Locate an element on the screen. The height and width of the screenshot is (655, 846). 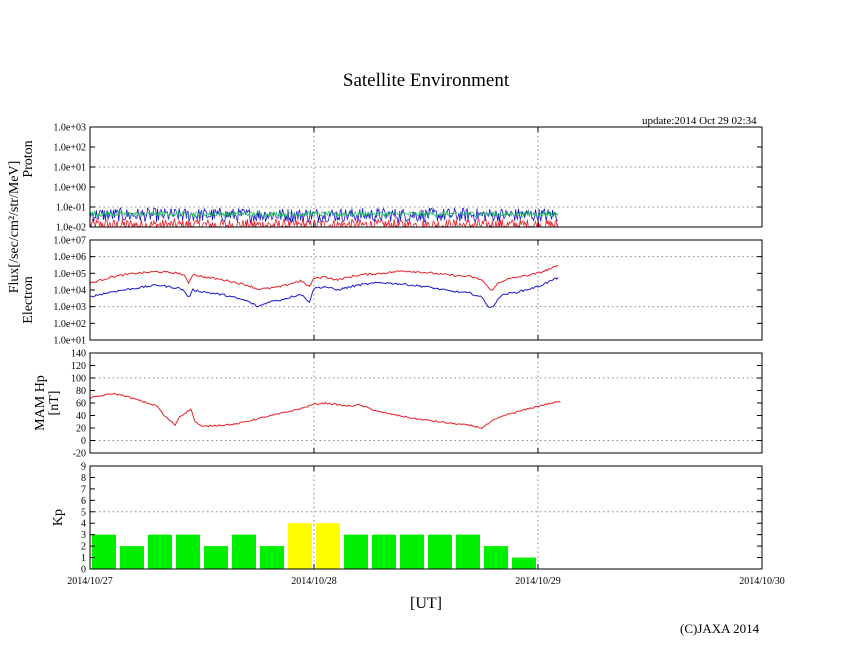
y-axis-label-proton: Proton is located at coordinates (28, 158).